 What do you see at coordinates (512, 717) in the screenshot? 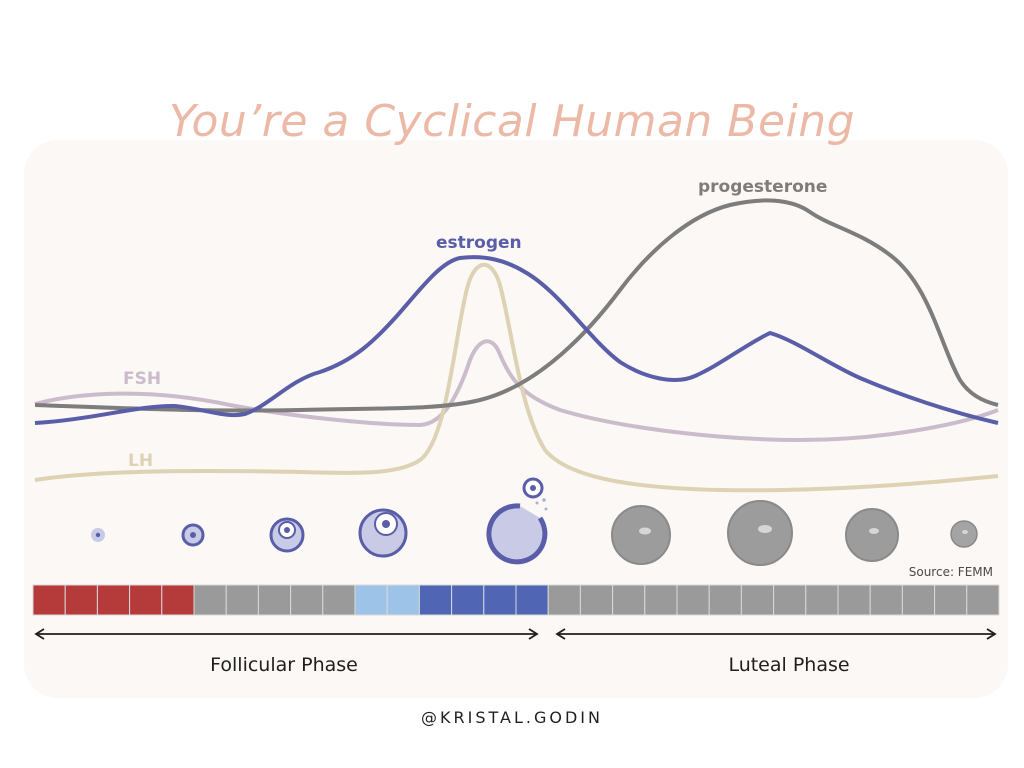
I see `author-handle: @KRISTAL.GODIN` at bounding box center [512, 717].